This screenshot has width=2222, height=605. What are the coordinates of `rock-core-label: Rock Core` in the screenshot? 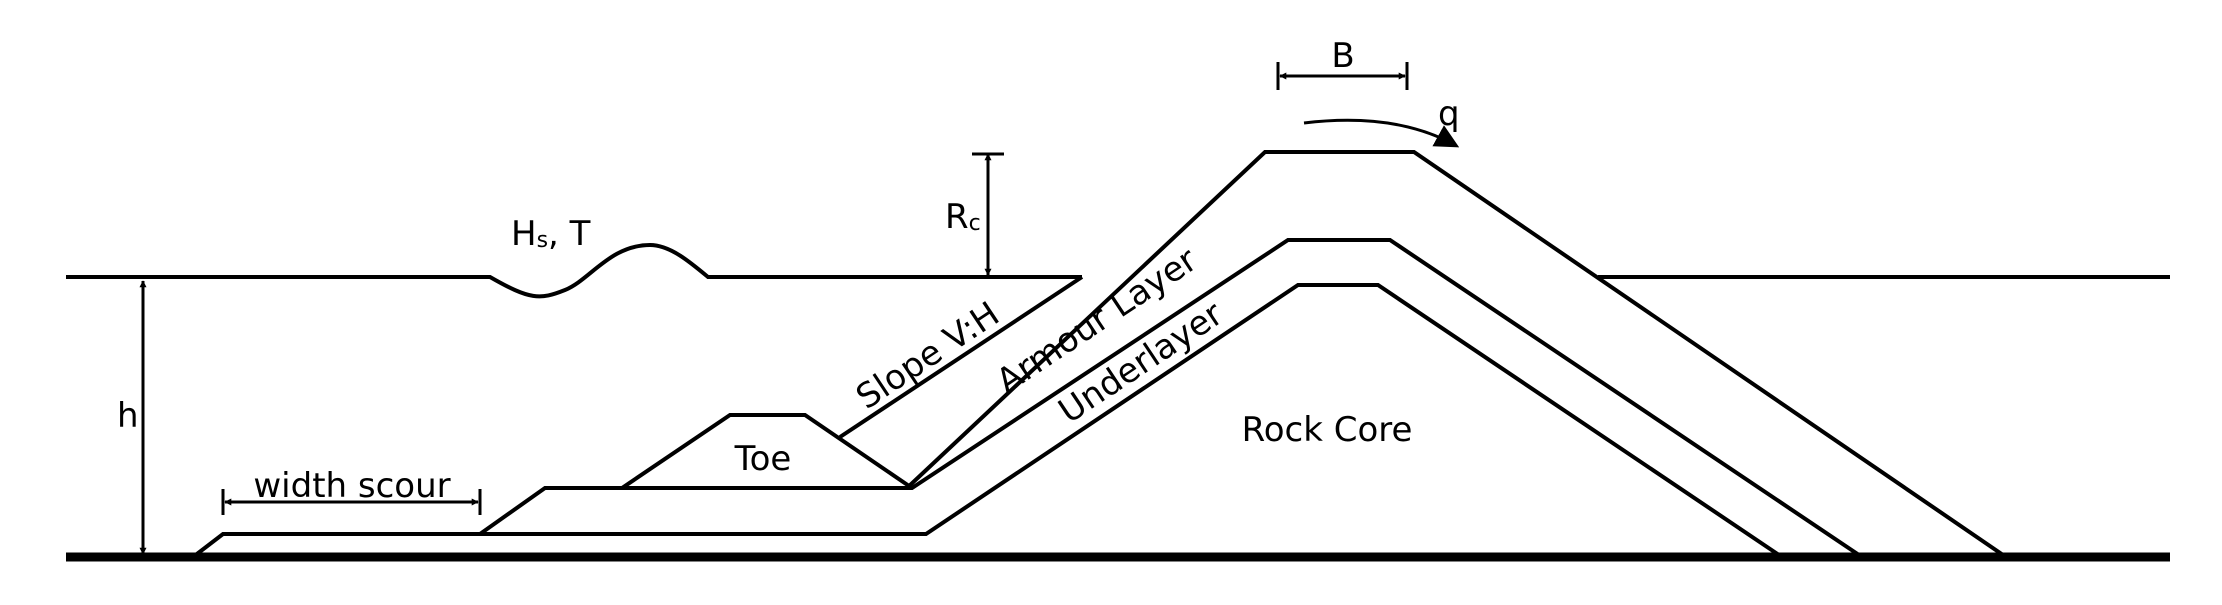 It's located at (1327, 430).